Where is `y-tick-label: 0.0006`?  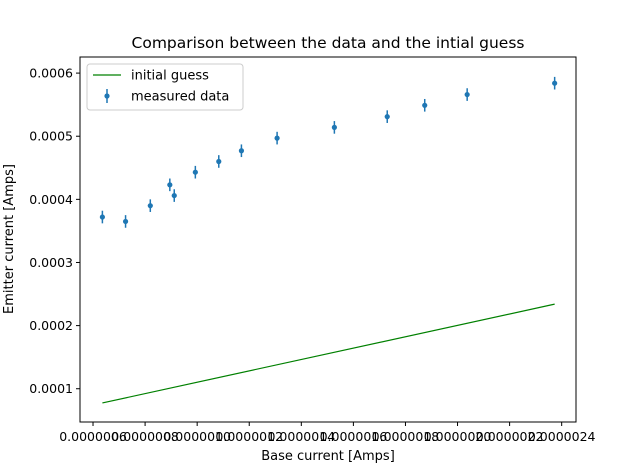 y-tick-label: 0.0006 is located at coordinates (51, 73).